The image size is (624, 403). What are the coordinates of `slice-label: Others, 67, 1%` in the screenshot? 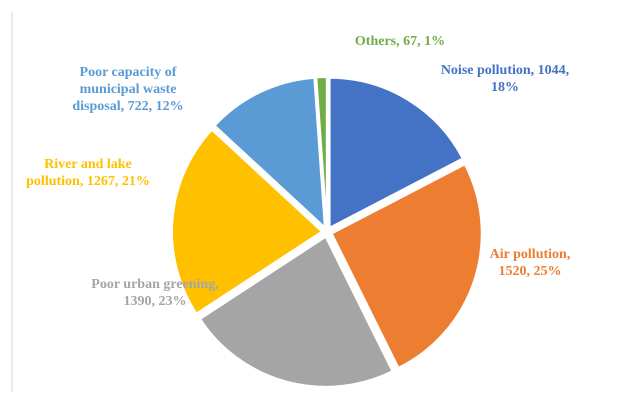 It's located at (400, 41).